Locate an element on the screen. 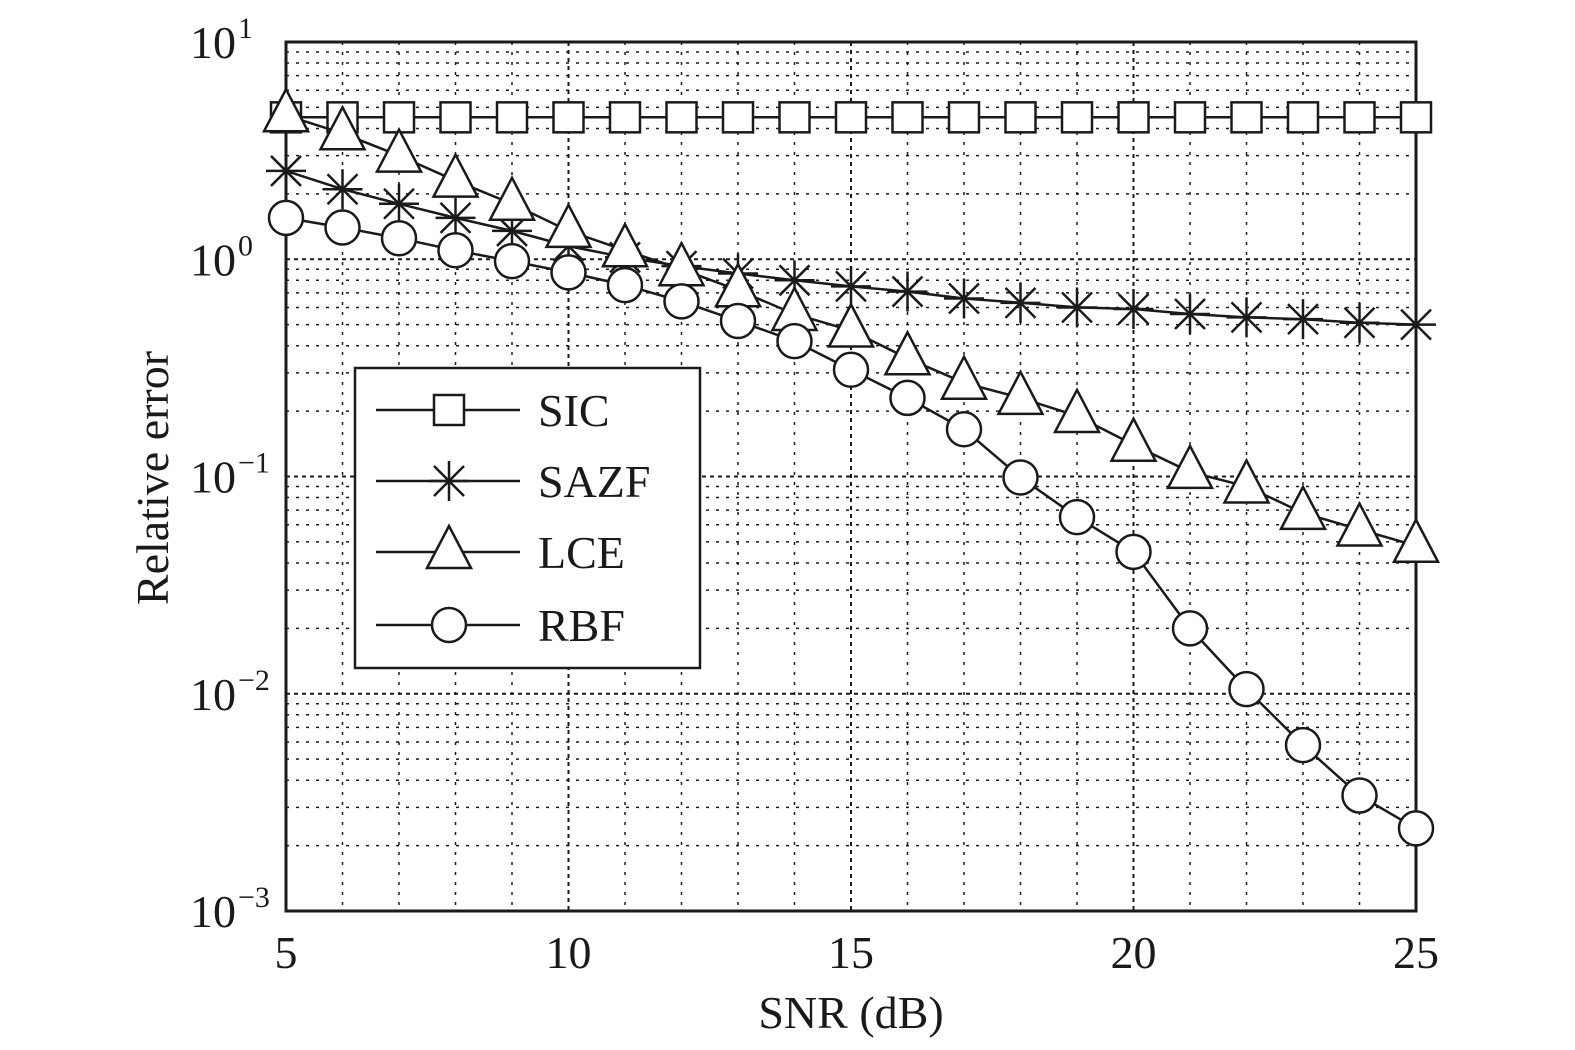 The image size is (1575, 1050). circle-marker-icon is located at coordinates (449, 625).